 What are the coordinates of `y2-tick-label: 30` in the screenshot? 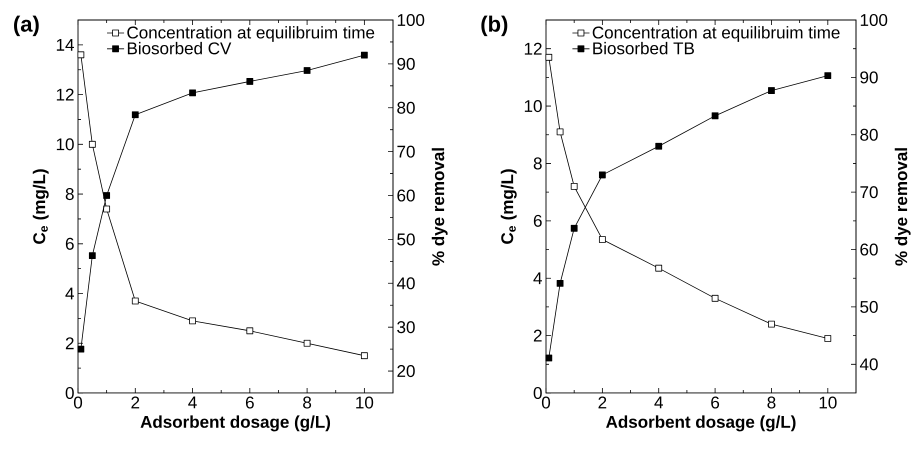 It's located at (406, 327).